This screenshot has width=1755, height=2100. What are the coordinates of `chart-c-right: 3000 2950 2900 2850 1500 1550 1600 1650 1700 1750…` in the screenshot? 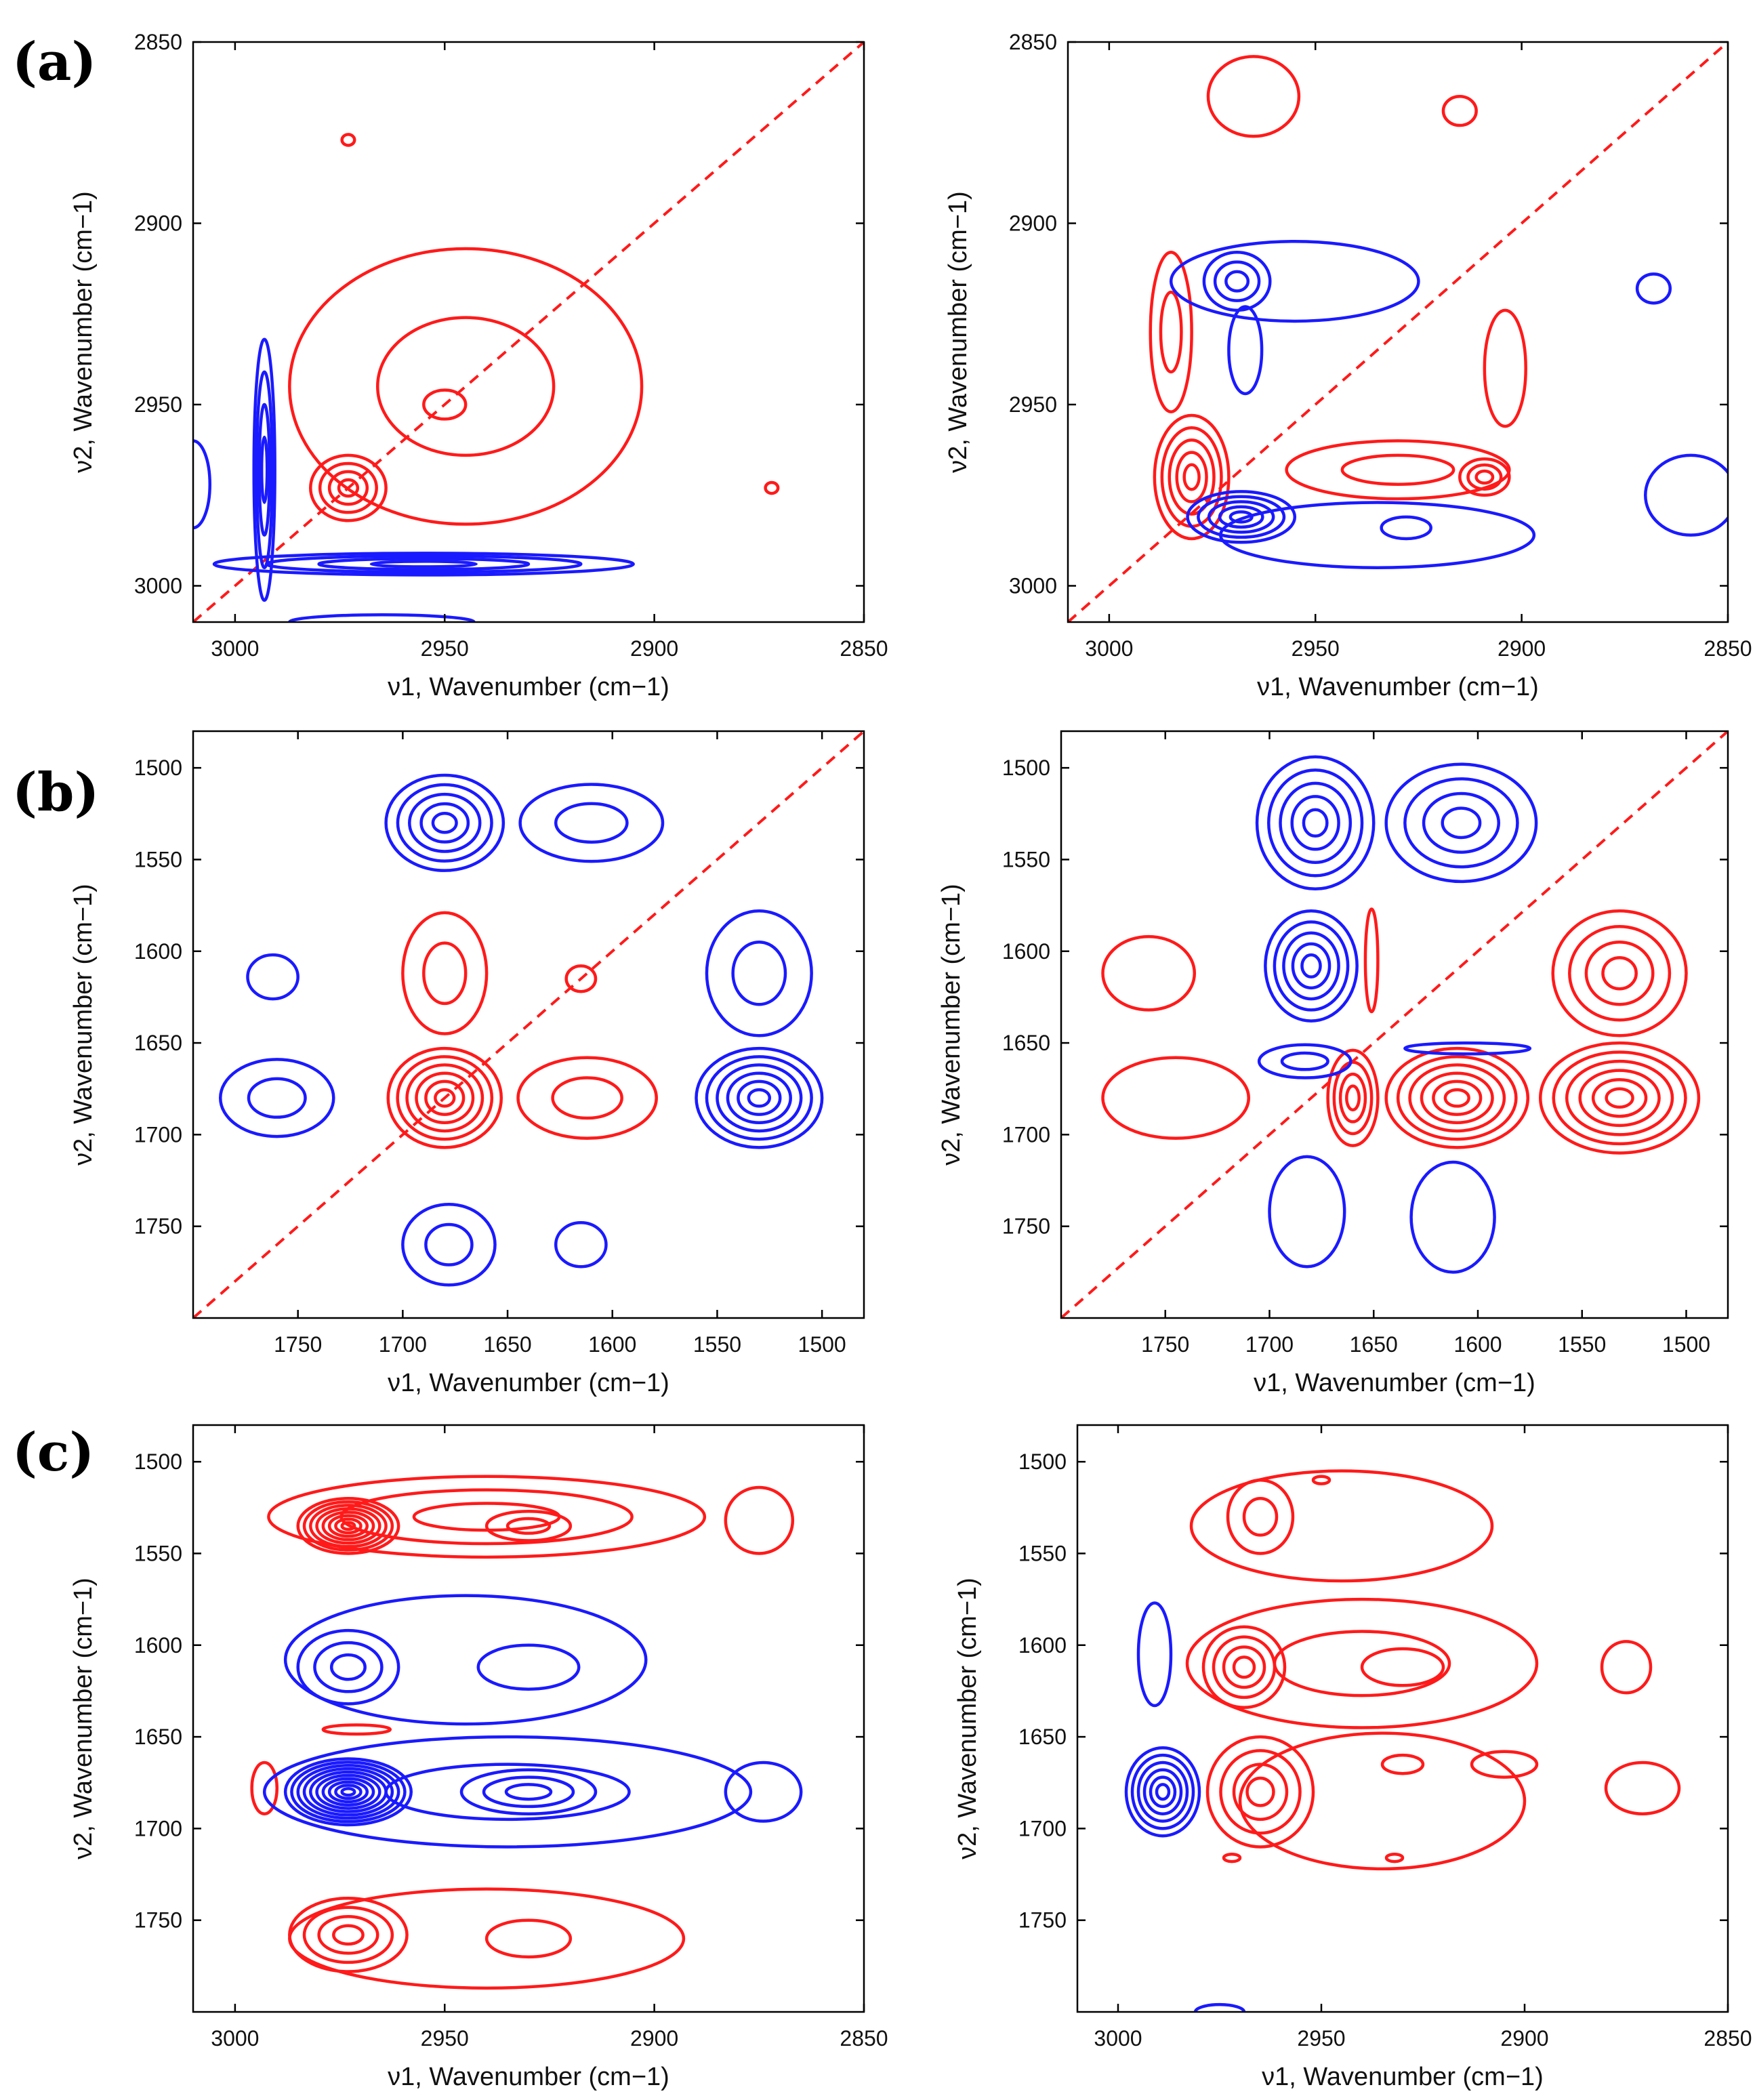 It's located at (1352, 1757).